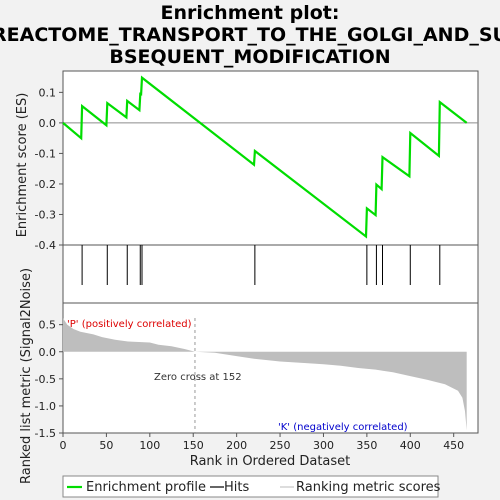  What do you see at coordinates (193, 445) in the screenshot?
I see `x-tick-label: 150` at bounding box center [193, 445].